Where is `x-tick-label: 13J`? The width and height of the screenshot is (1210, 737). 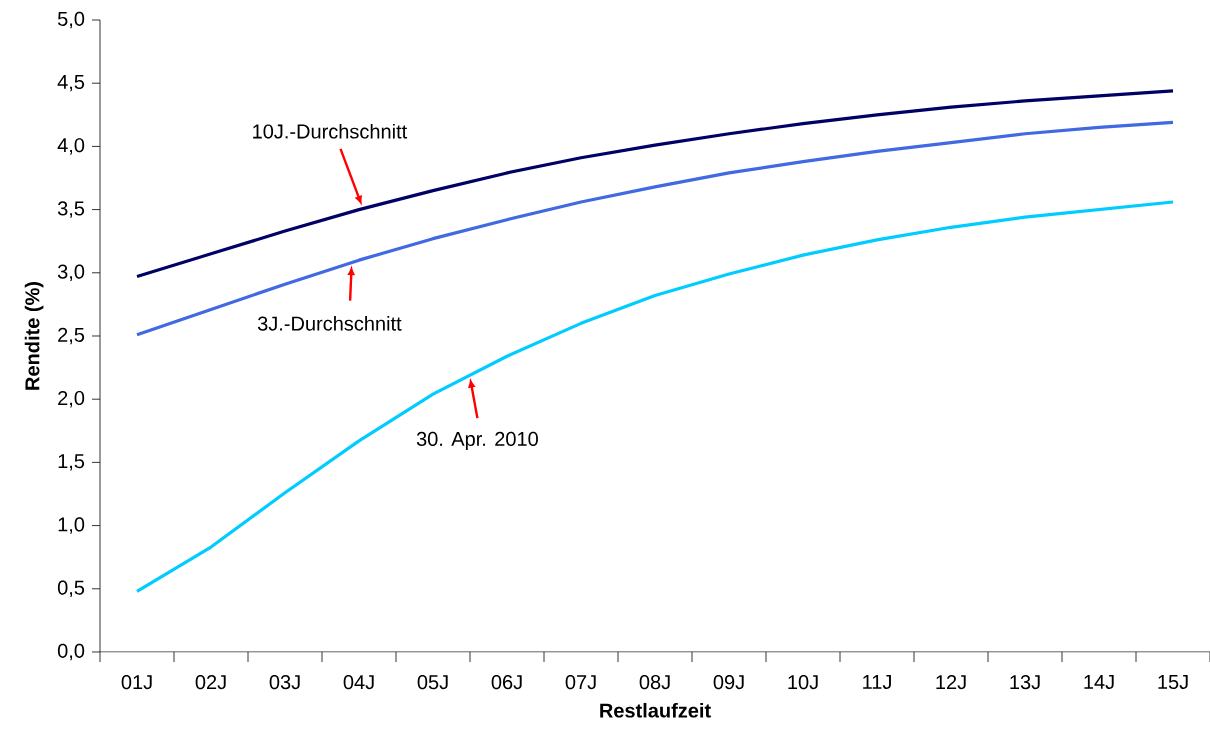 x-tick-label: 13J is located at coordinates (1025, 682).